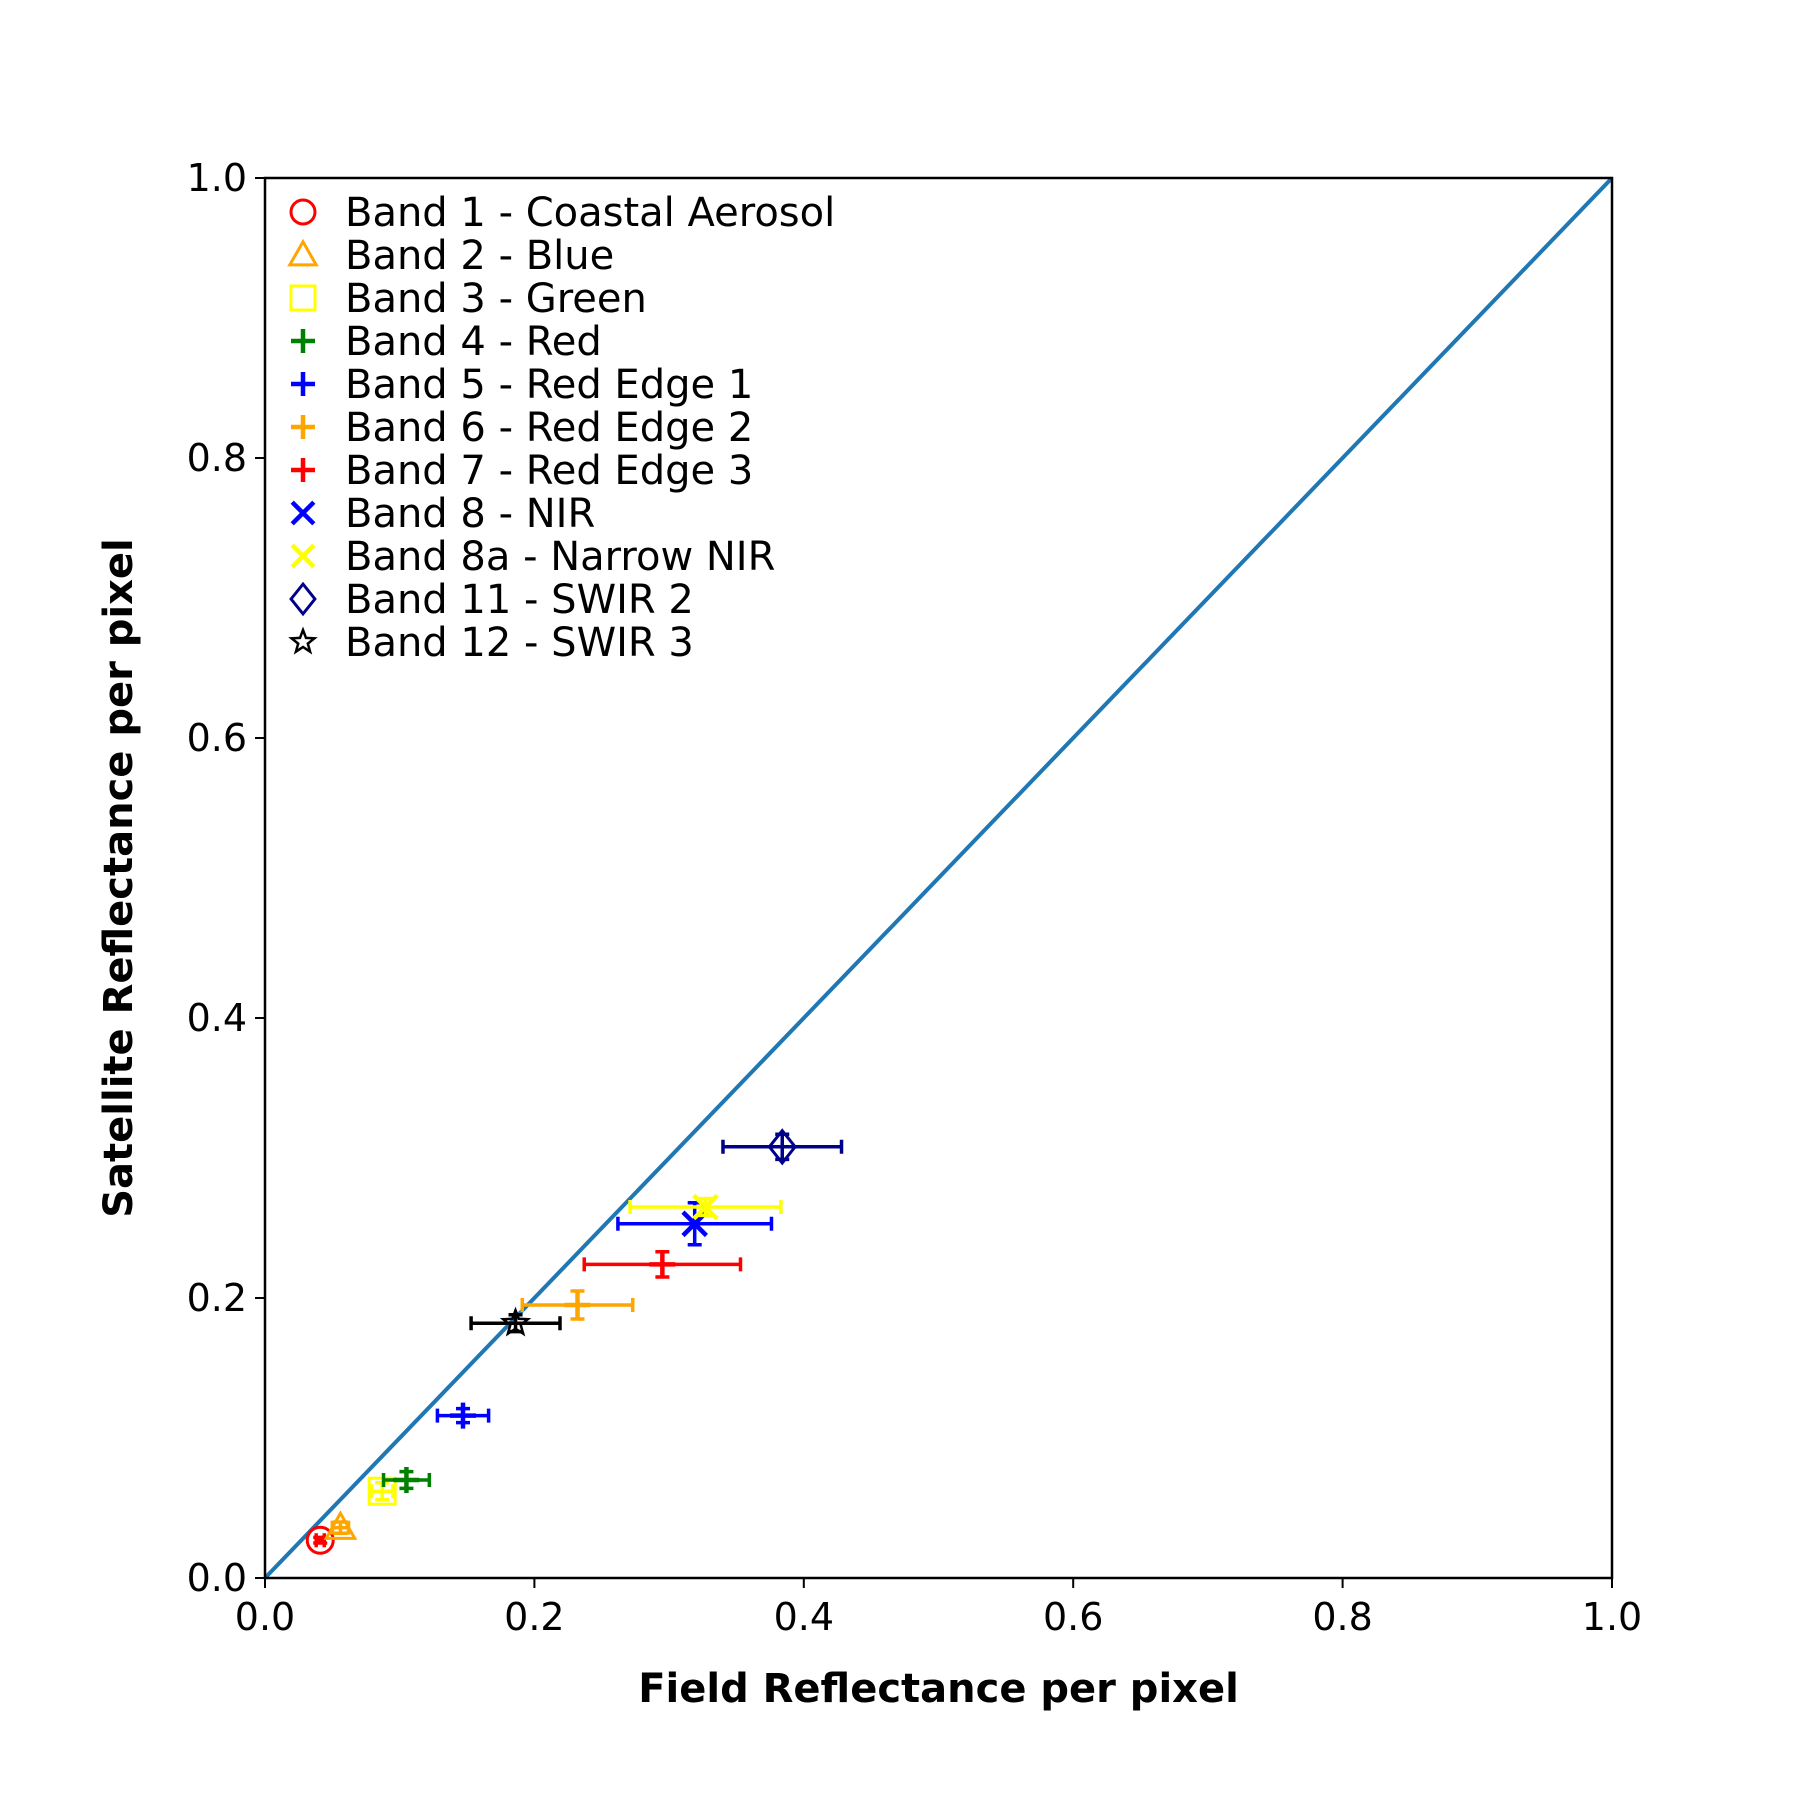 This screenshot has width=1800, height=1800. What do you see at coordinates (217, 1298) in the screenshot?
I see `y-tick-label: 0.2` at bounding box center [217, 1298].